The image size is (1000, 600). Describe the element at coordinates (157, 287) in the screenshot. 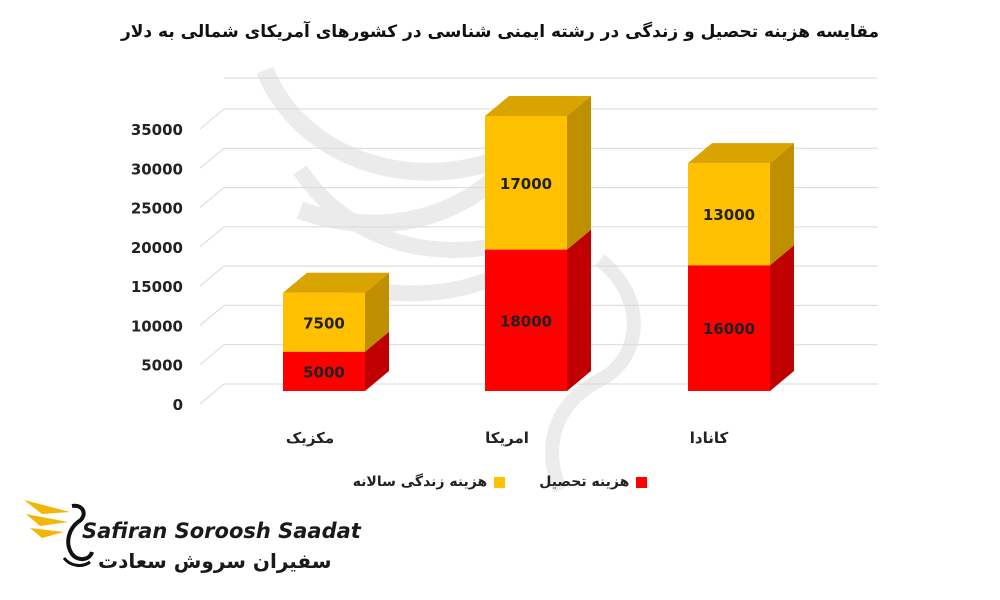

I see `y-tick-label: 15000` at that location.